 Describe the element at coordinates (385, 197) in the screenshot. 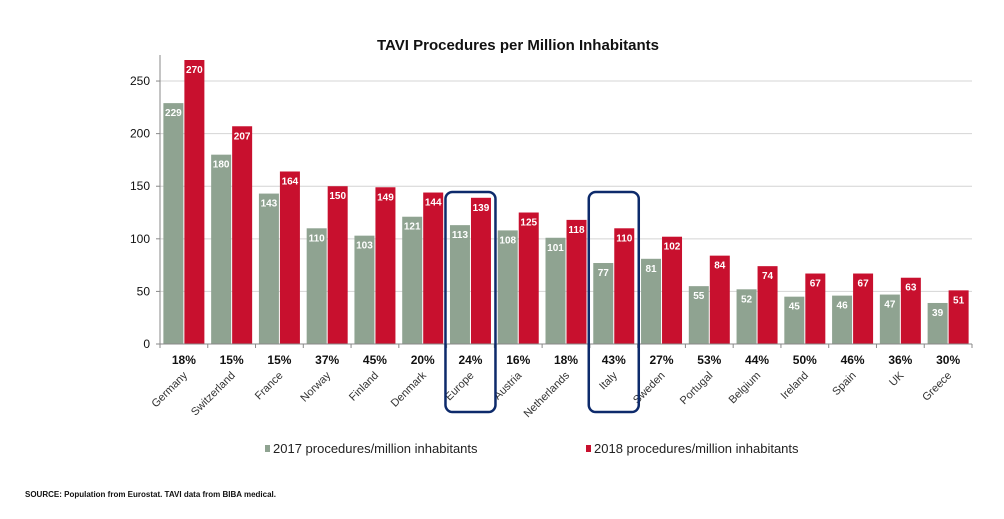

I see `data-label: 149` at that location.